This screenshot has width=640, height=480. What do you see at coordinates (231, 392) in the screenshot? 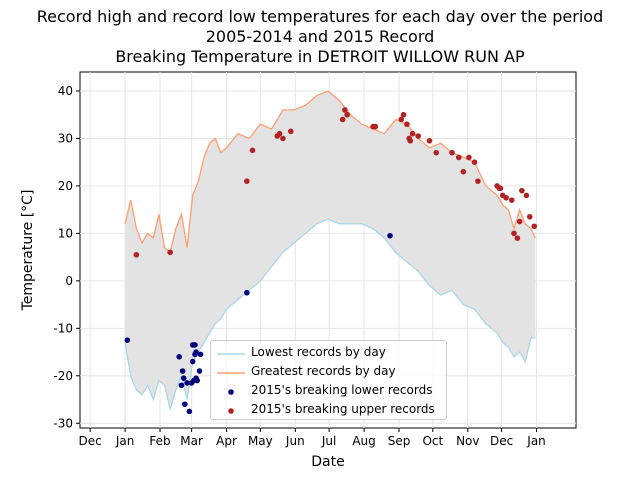
I see `legend-swatch-low-breaks` at bounding box center [231, 392].